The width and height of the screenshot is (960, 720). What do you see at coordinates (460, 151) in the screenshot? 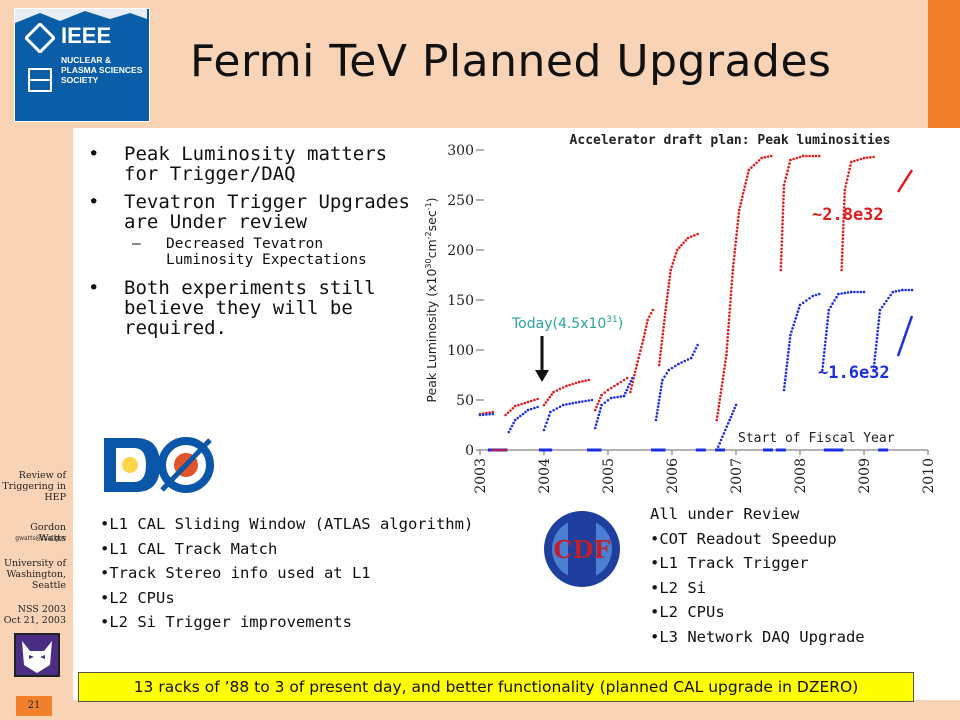
I see `y-tick-label: 300` at bounding box center [460, 151].